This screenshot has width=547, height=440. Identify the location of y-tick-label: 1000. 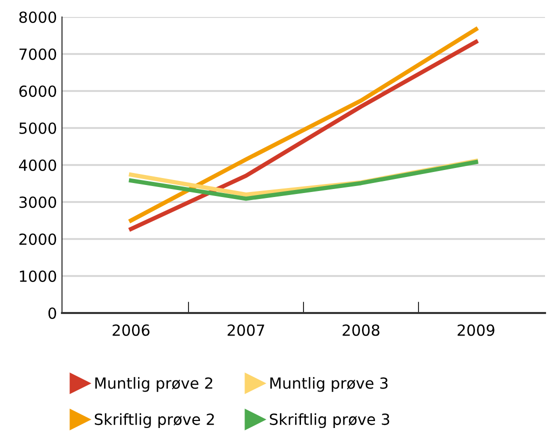
(38, 276).